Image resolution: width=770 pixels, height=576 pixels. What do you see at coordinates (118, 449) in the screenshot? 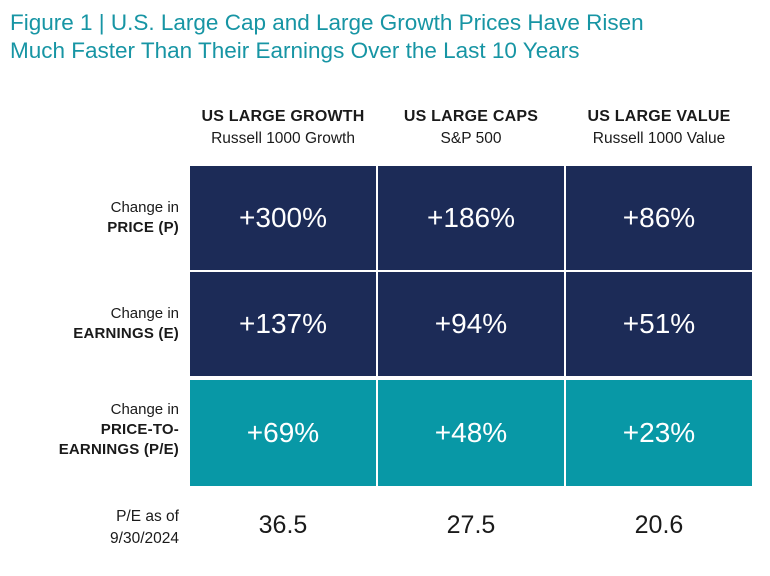
I see `row-label-main-line-2: EARNINGS (P/E)` at bounding box center [118, 449].